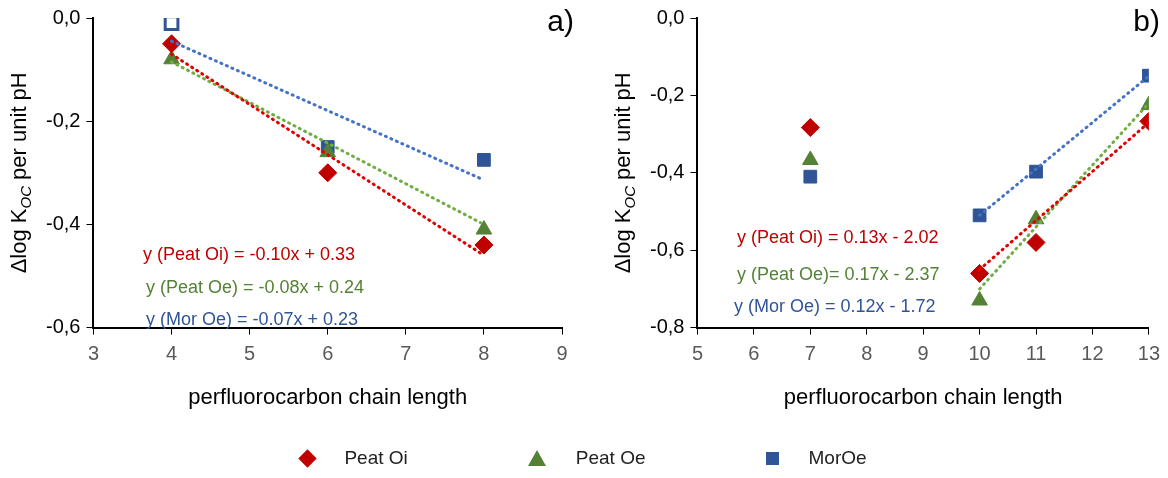 The height and width of the screenshot is (478, 1168). I want to click on y-tick-label: -0,8, so click(667, 326).